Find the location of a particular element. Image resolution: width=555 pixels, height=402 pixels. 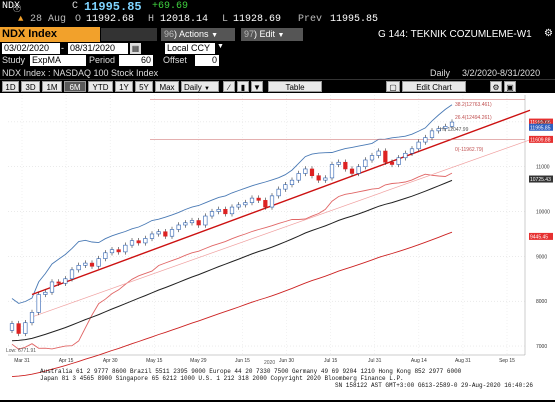

bar-chart-icon: ▮ is located at coordinates (243, 86).